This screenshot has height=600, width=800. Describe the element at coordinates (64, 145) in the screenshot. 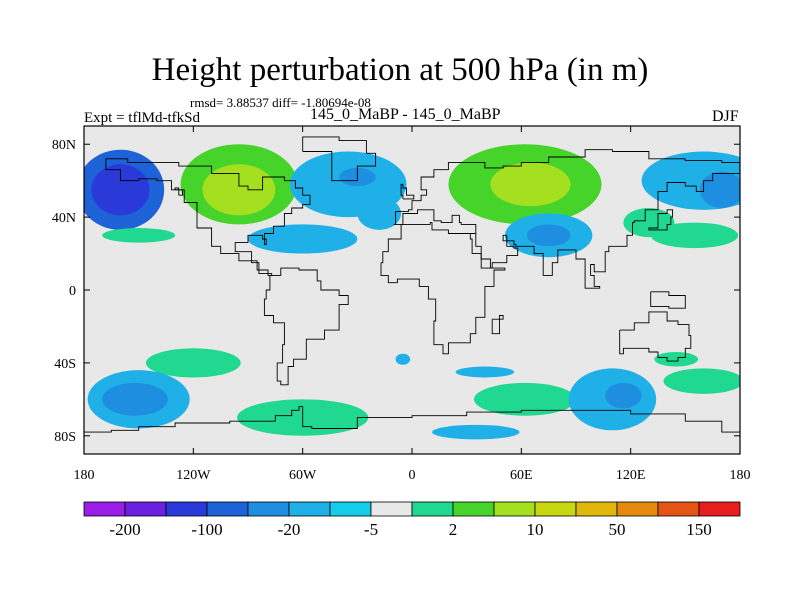

I see `y-tick-label: 80N` at that location.